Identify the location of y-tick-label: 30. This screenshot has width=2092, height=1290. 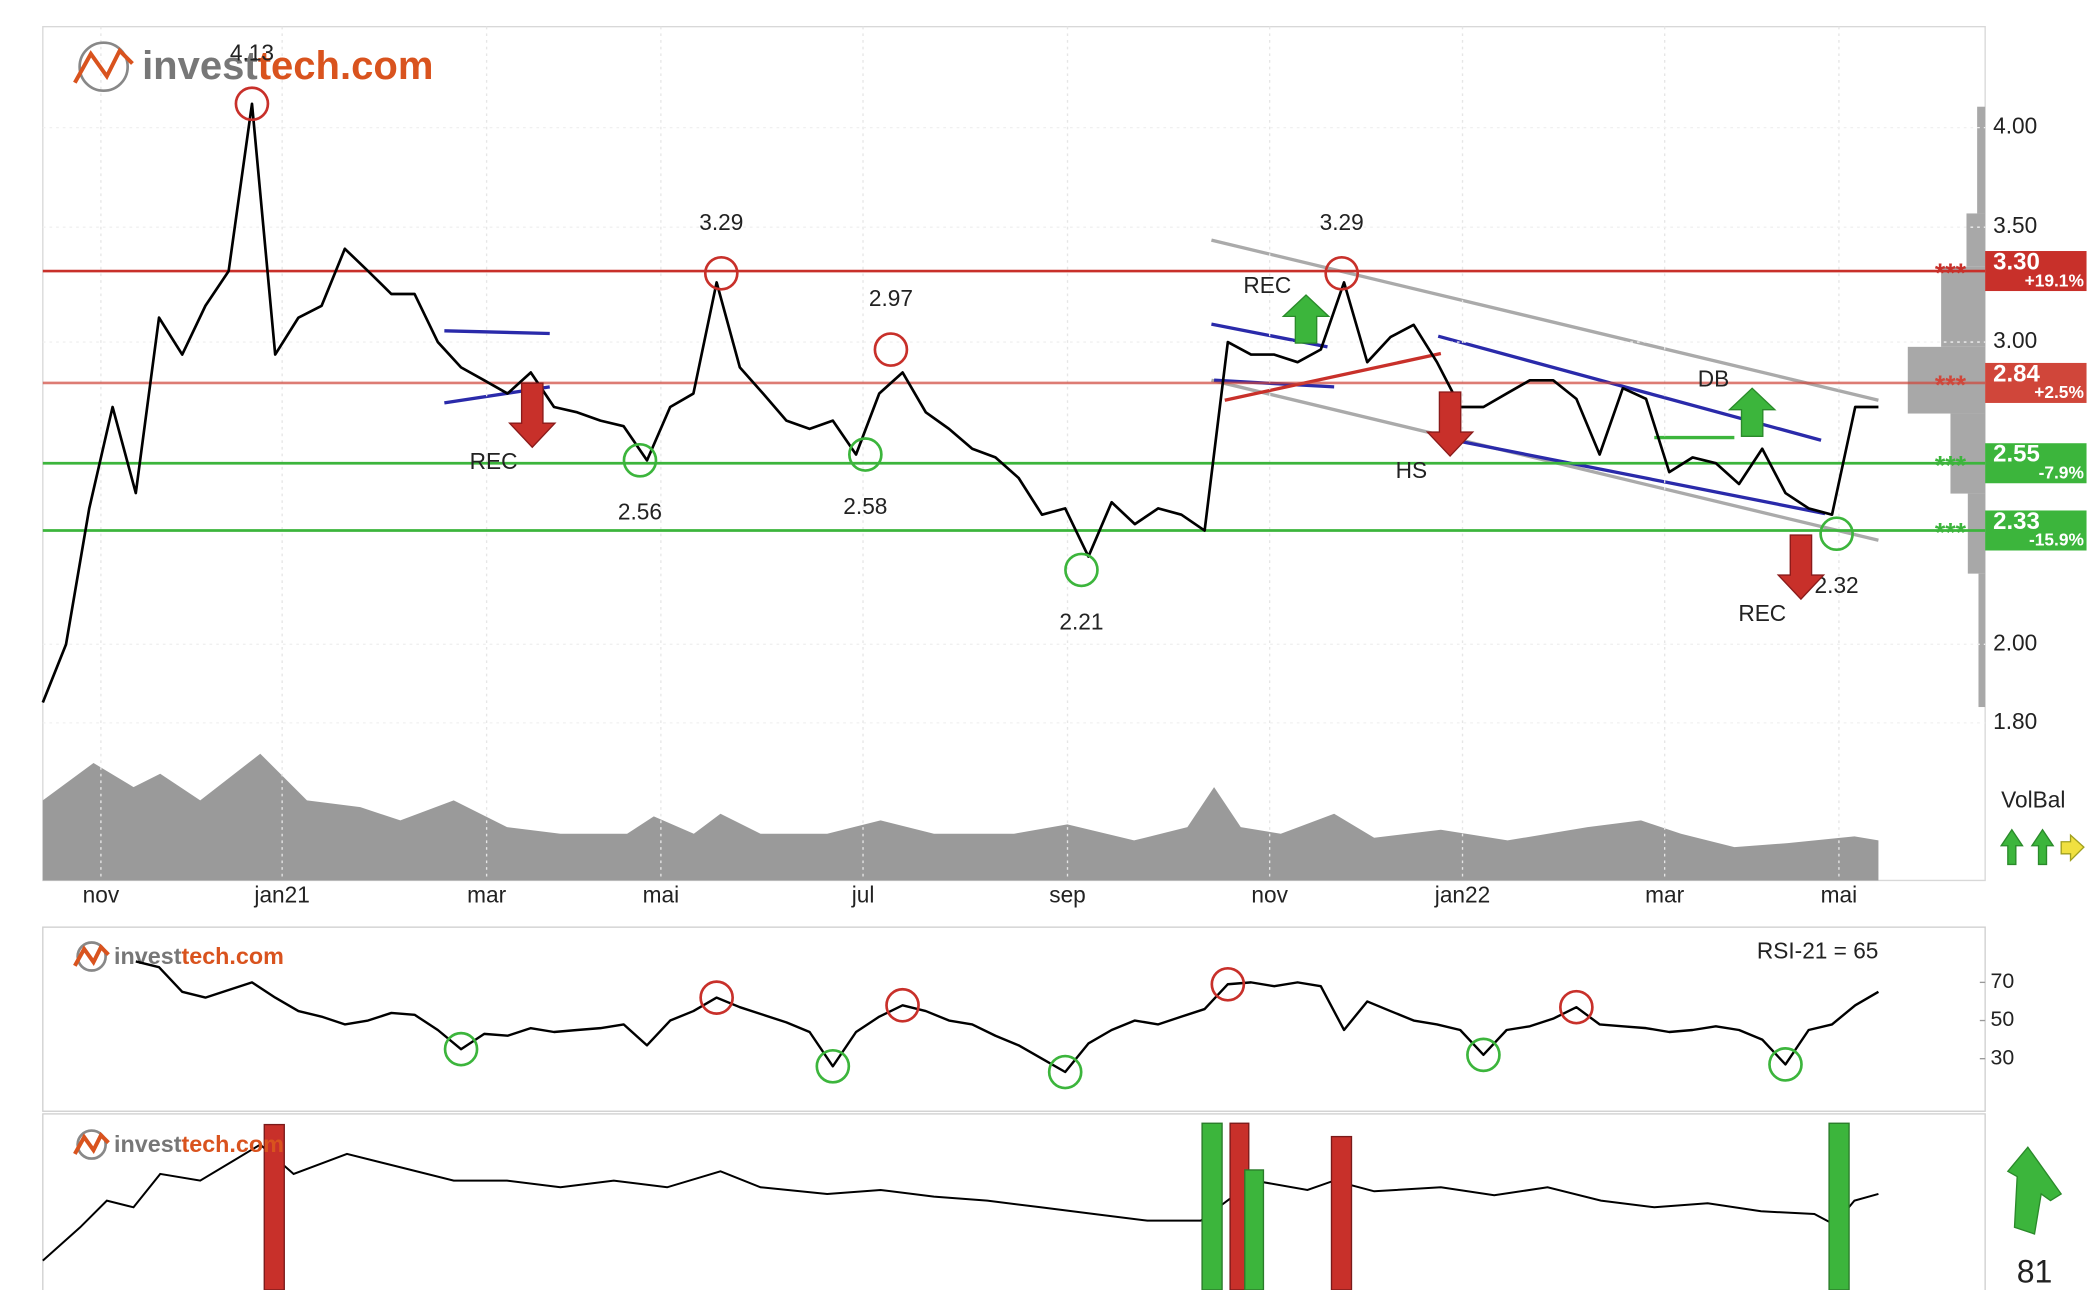
(2002, 1057).